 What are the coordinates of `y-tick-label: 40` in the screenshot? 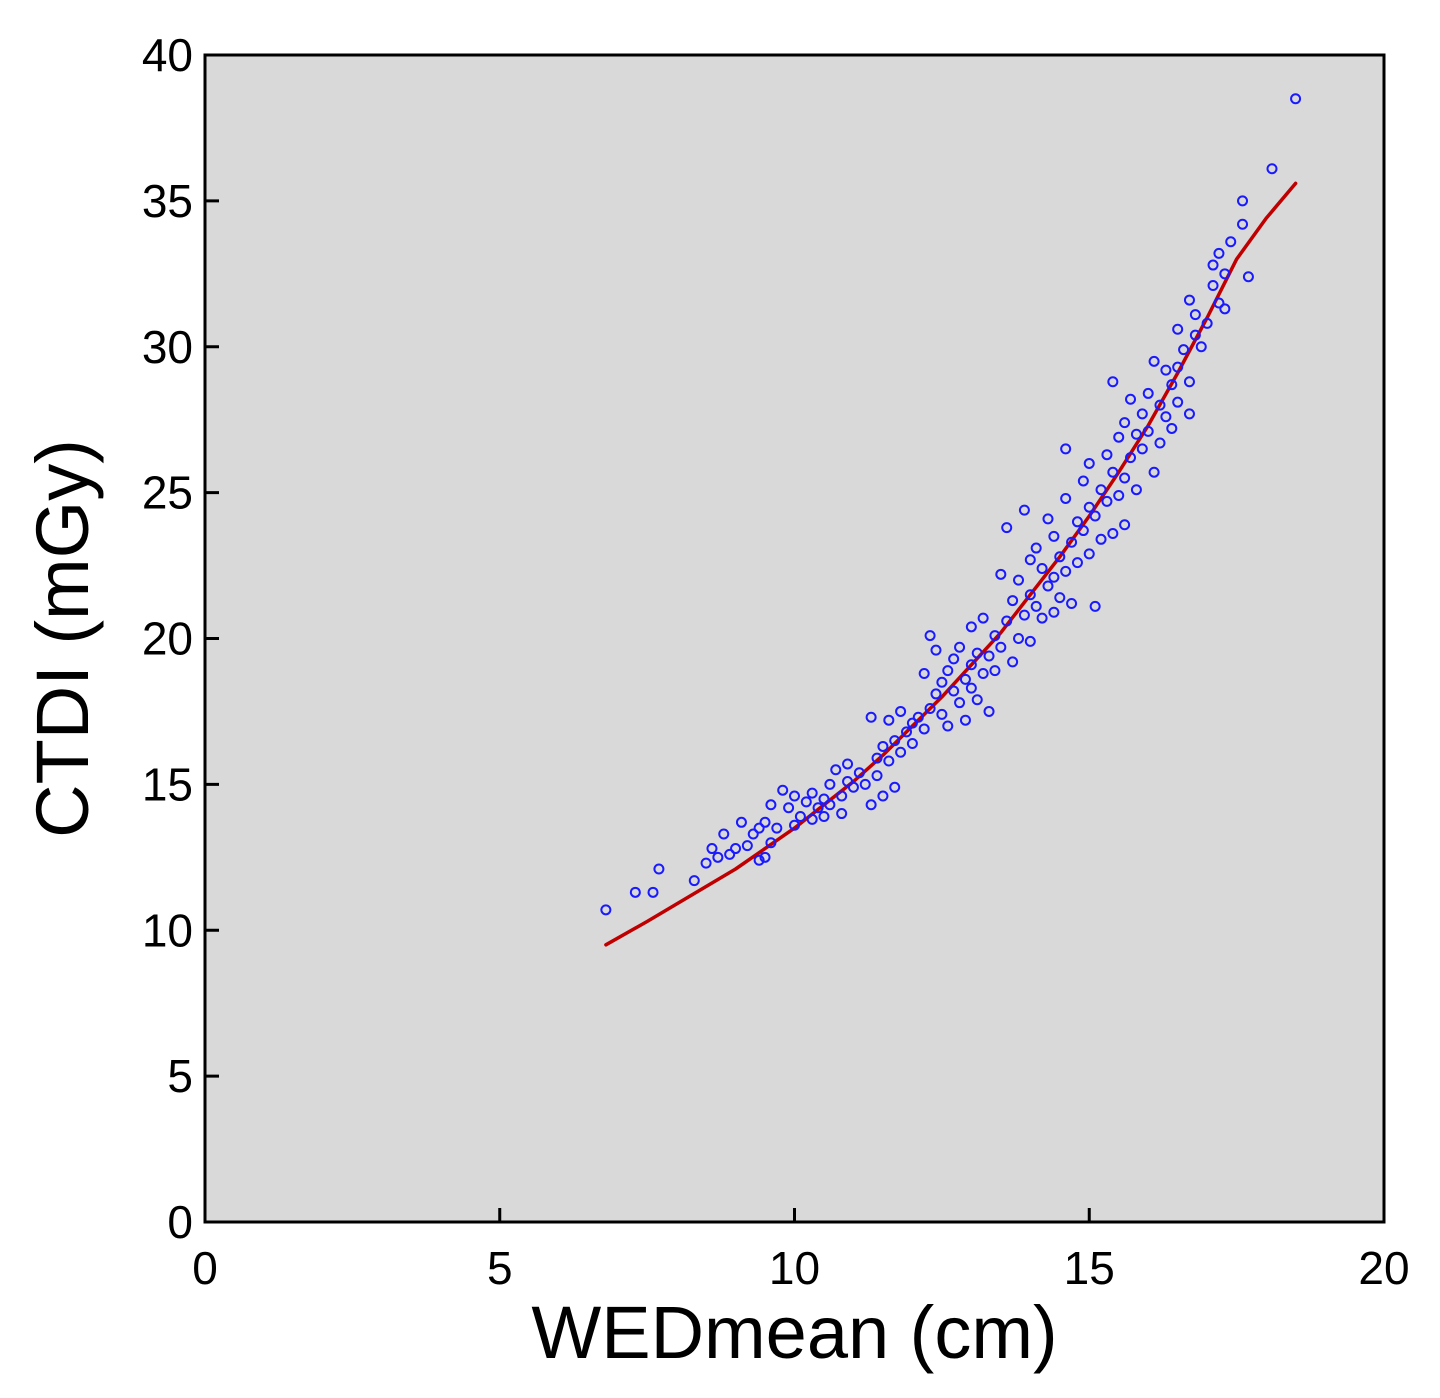 It's located at (167, 55).